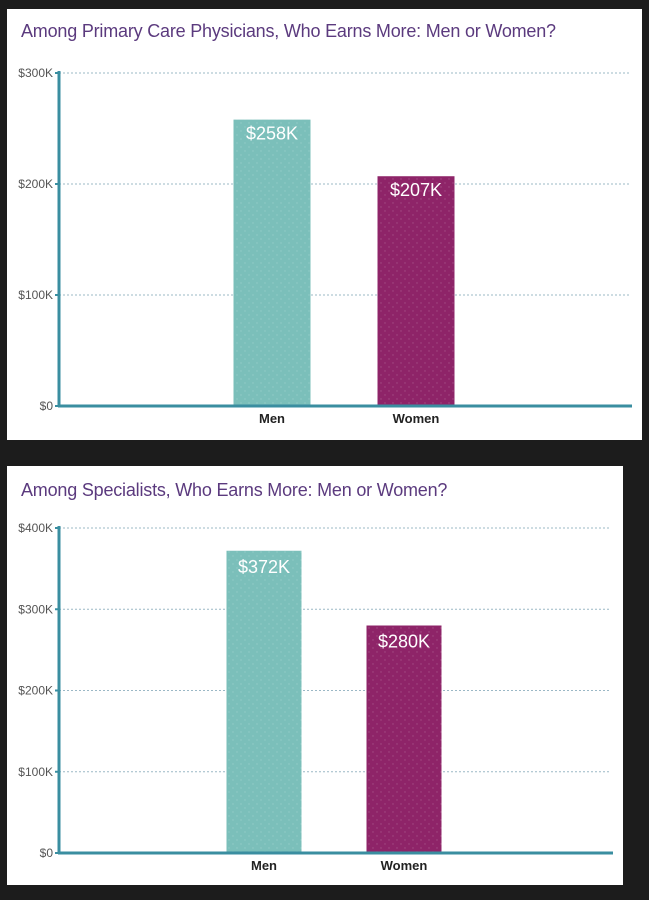 The height and width of the screenshot is (900, 649). Describe the element at coordinates (35, 528) in the screenshot. I see `y-tick-label: $400K` at that location.